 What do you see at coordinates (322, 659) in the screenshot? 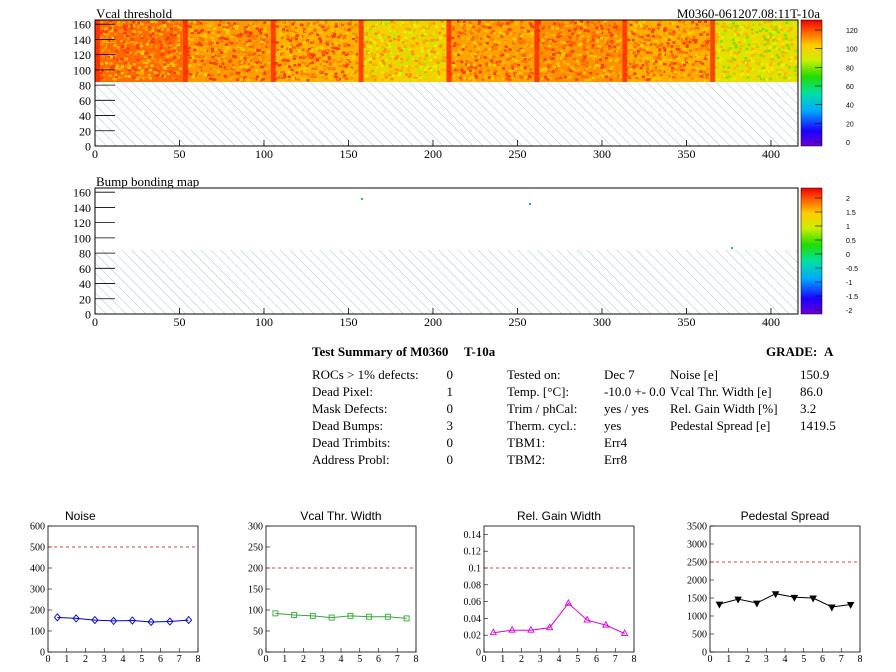
I see `x-tick-label: 3` at bounding box center [322, 659].